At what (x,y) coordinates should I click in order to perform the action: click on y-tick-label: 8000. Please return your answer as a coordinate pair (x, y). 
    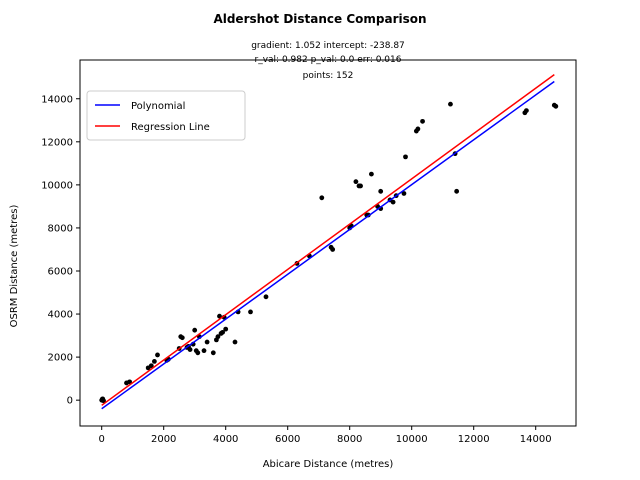
    Looking at the image, I should click on (60, 228).